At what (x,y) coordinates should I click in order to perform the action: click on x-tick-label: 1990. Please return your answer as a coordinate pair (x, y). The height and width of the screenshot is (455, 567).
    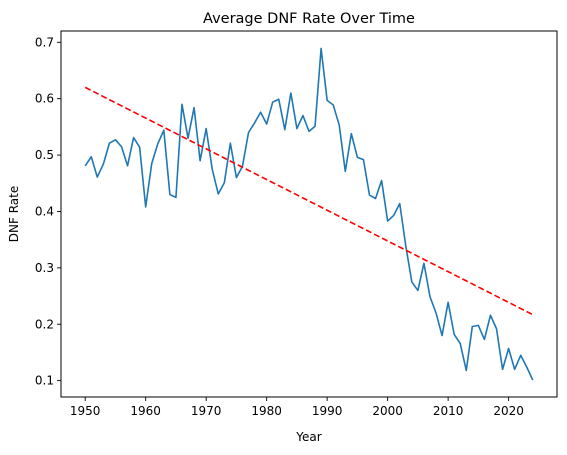
    Looking at the image, I should click on (327, 411).